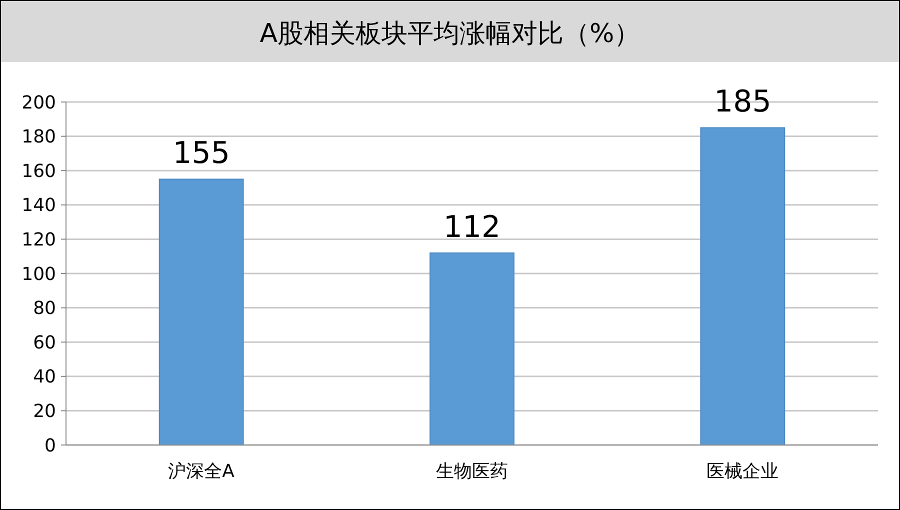 This screenshot has width=900, height=510. What do you see at coordinates (201, 154) in the screenshot?
I see `data-label: 155` at bounding box center [201, 154].